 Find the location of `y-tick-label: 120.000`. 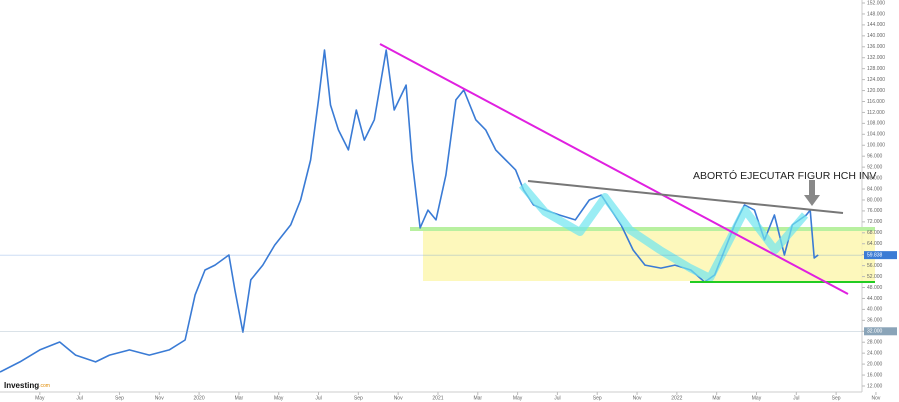

y-tick-label: 120.000 is located at coordinates (876, 91).